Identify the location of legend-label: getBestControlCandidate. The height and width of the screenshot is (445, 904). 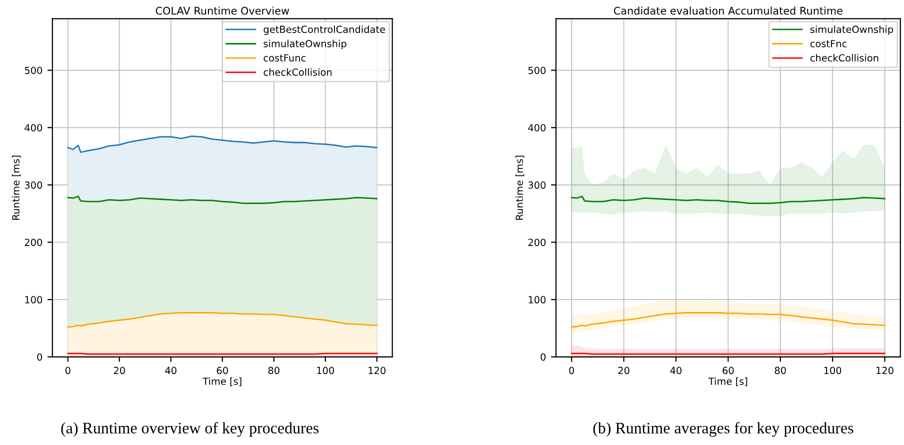
(325, 30).